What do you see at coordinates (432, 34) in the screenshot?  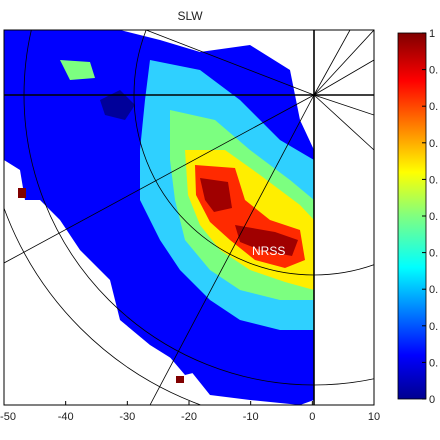 I see `colorbar-tick-label: 1` at bounding box center [432, 34].